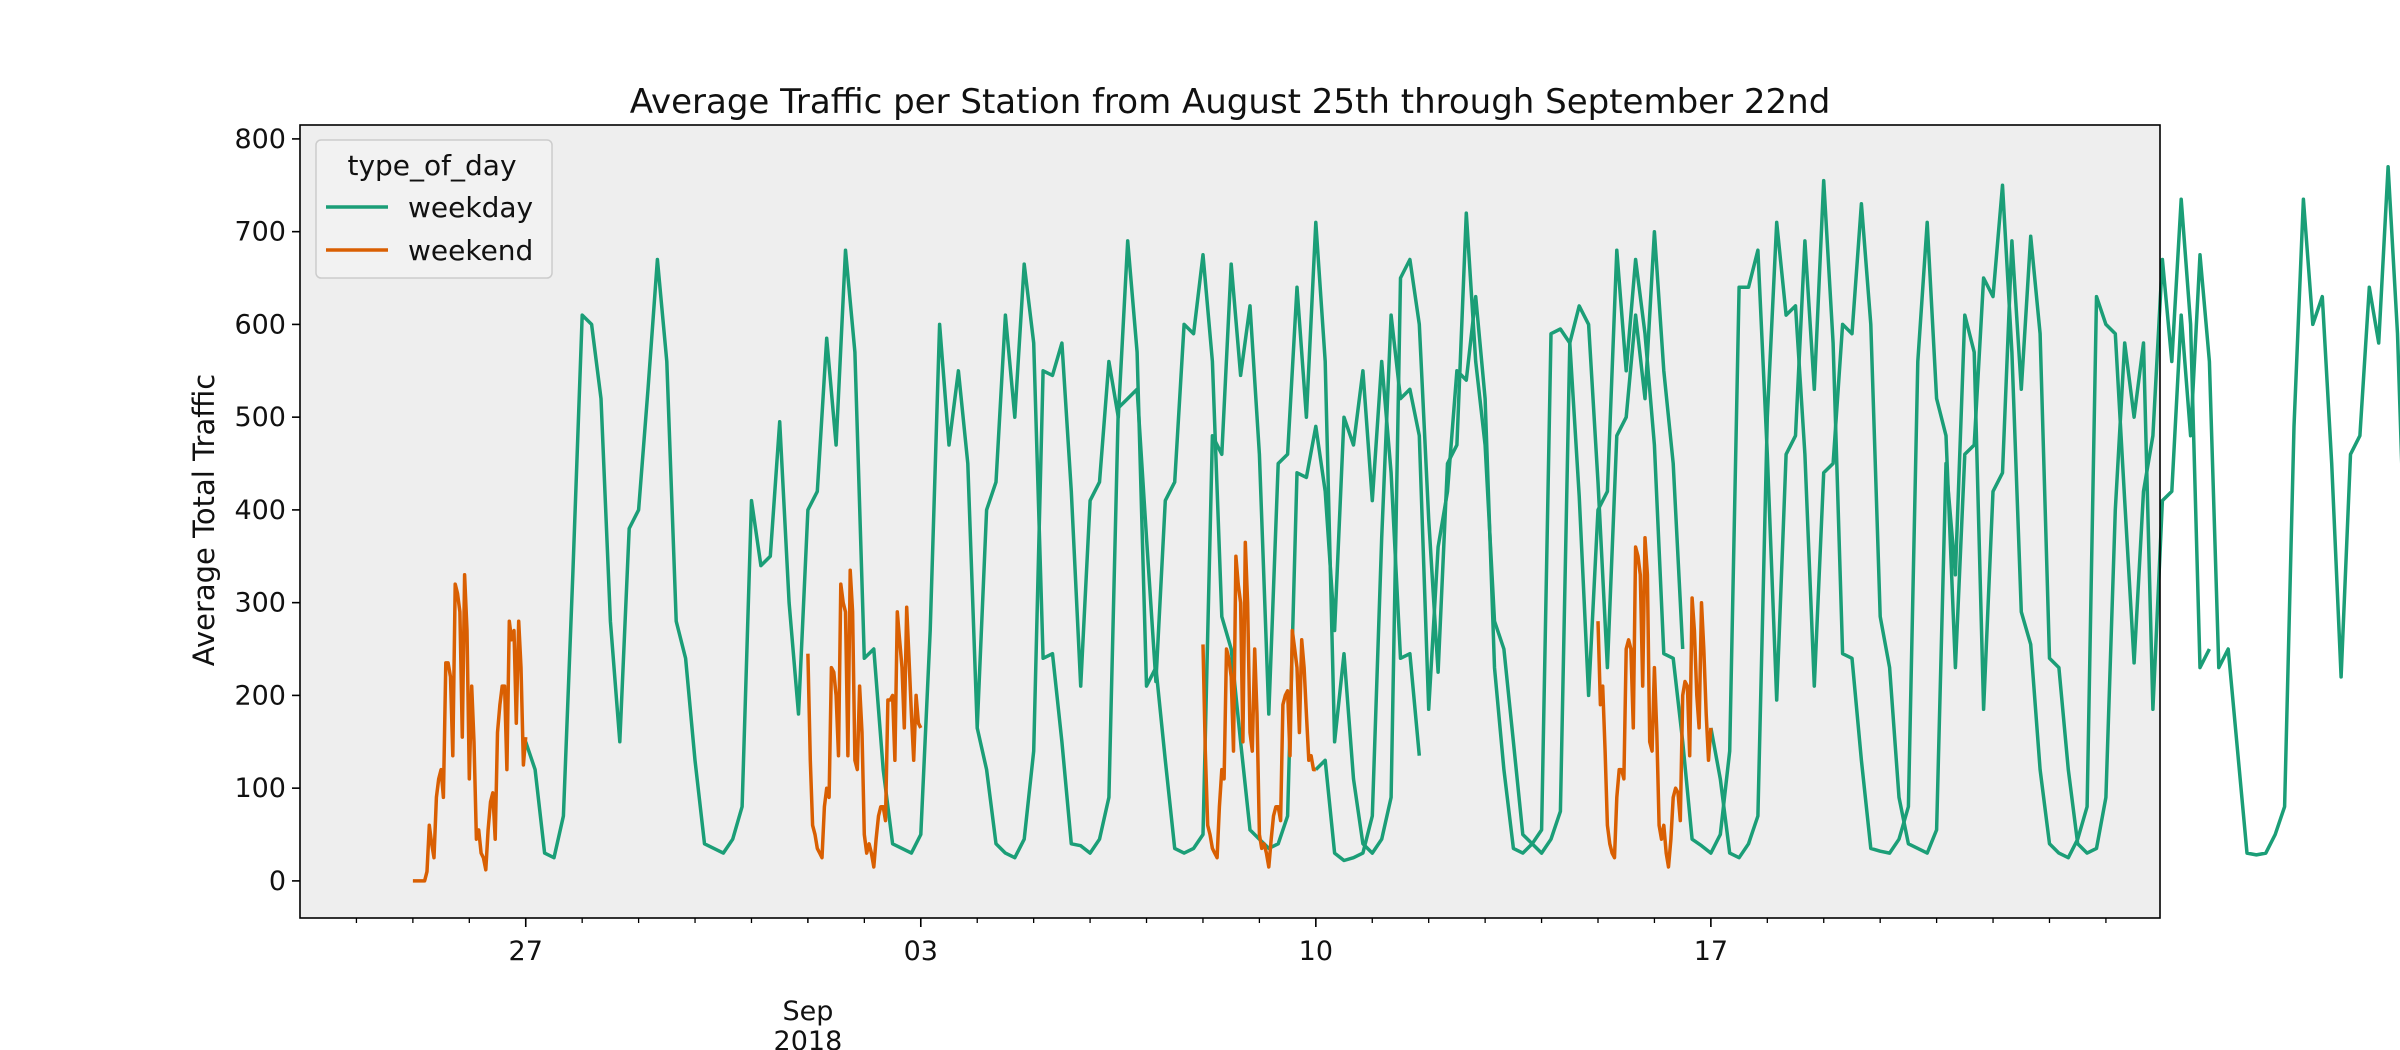  I want to click on y-tick-label: 0, so click(277, 881).